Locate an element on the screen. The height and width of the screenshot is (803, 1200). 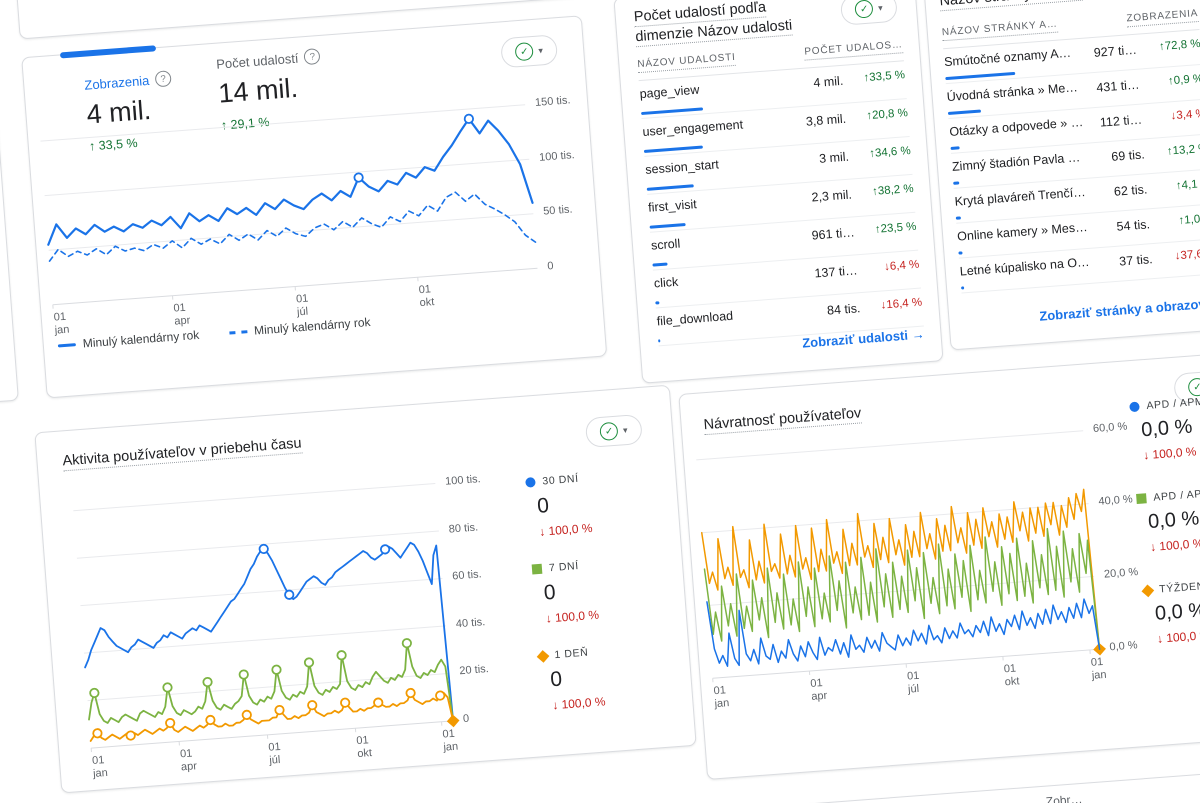
card-title: Návratnosť používateľov is located at coordinates (782, 420).